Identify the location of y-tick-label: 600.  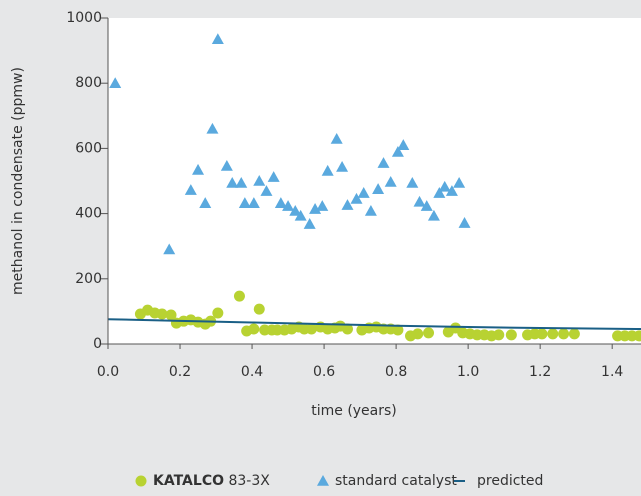
(88, 148).